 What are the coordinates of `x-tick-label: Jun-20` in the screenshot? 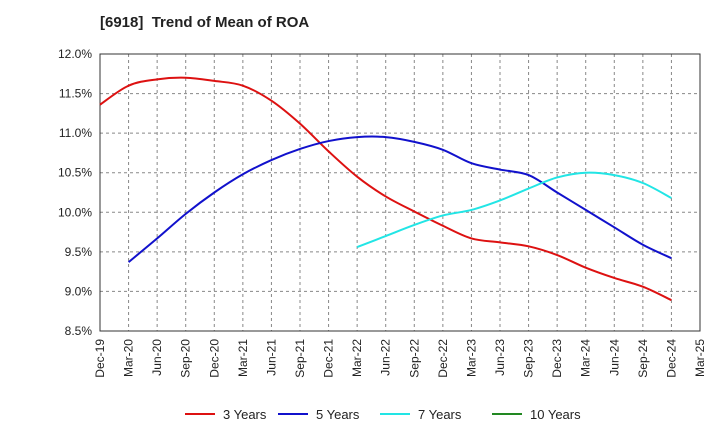 It's located at (157, 357).